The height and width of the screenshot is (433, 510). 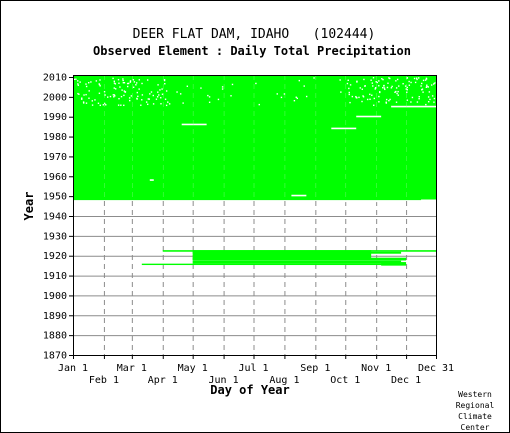 What do you see at coordinates (406, 380) in the screenshot?
I see `x-tick-label: Dec 1` at bounding box center [406, 380].